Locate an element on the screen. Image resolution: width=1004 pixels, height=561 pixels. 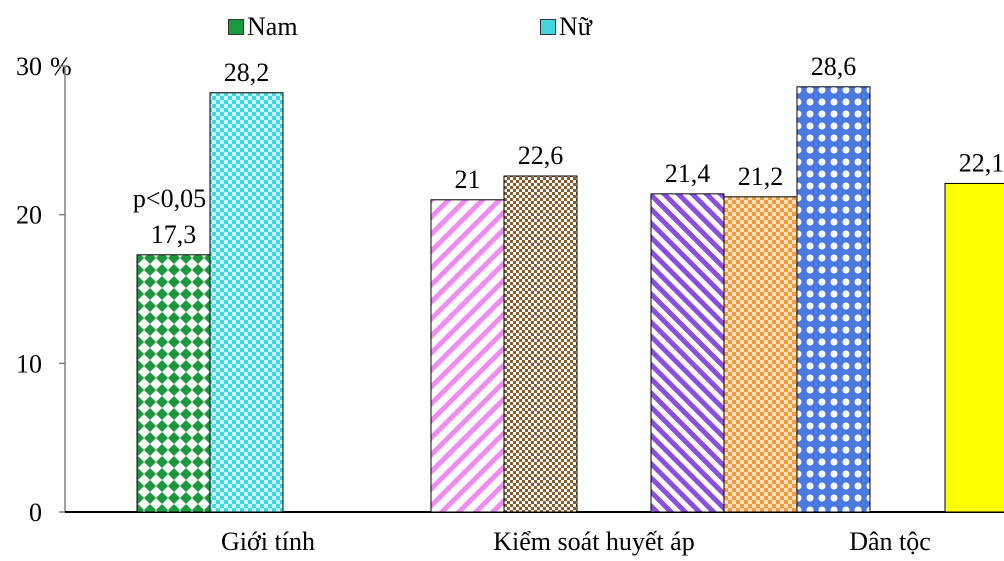
bar-value-label: 22,6 is located at coordinates (541, 155).